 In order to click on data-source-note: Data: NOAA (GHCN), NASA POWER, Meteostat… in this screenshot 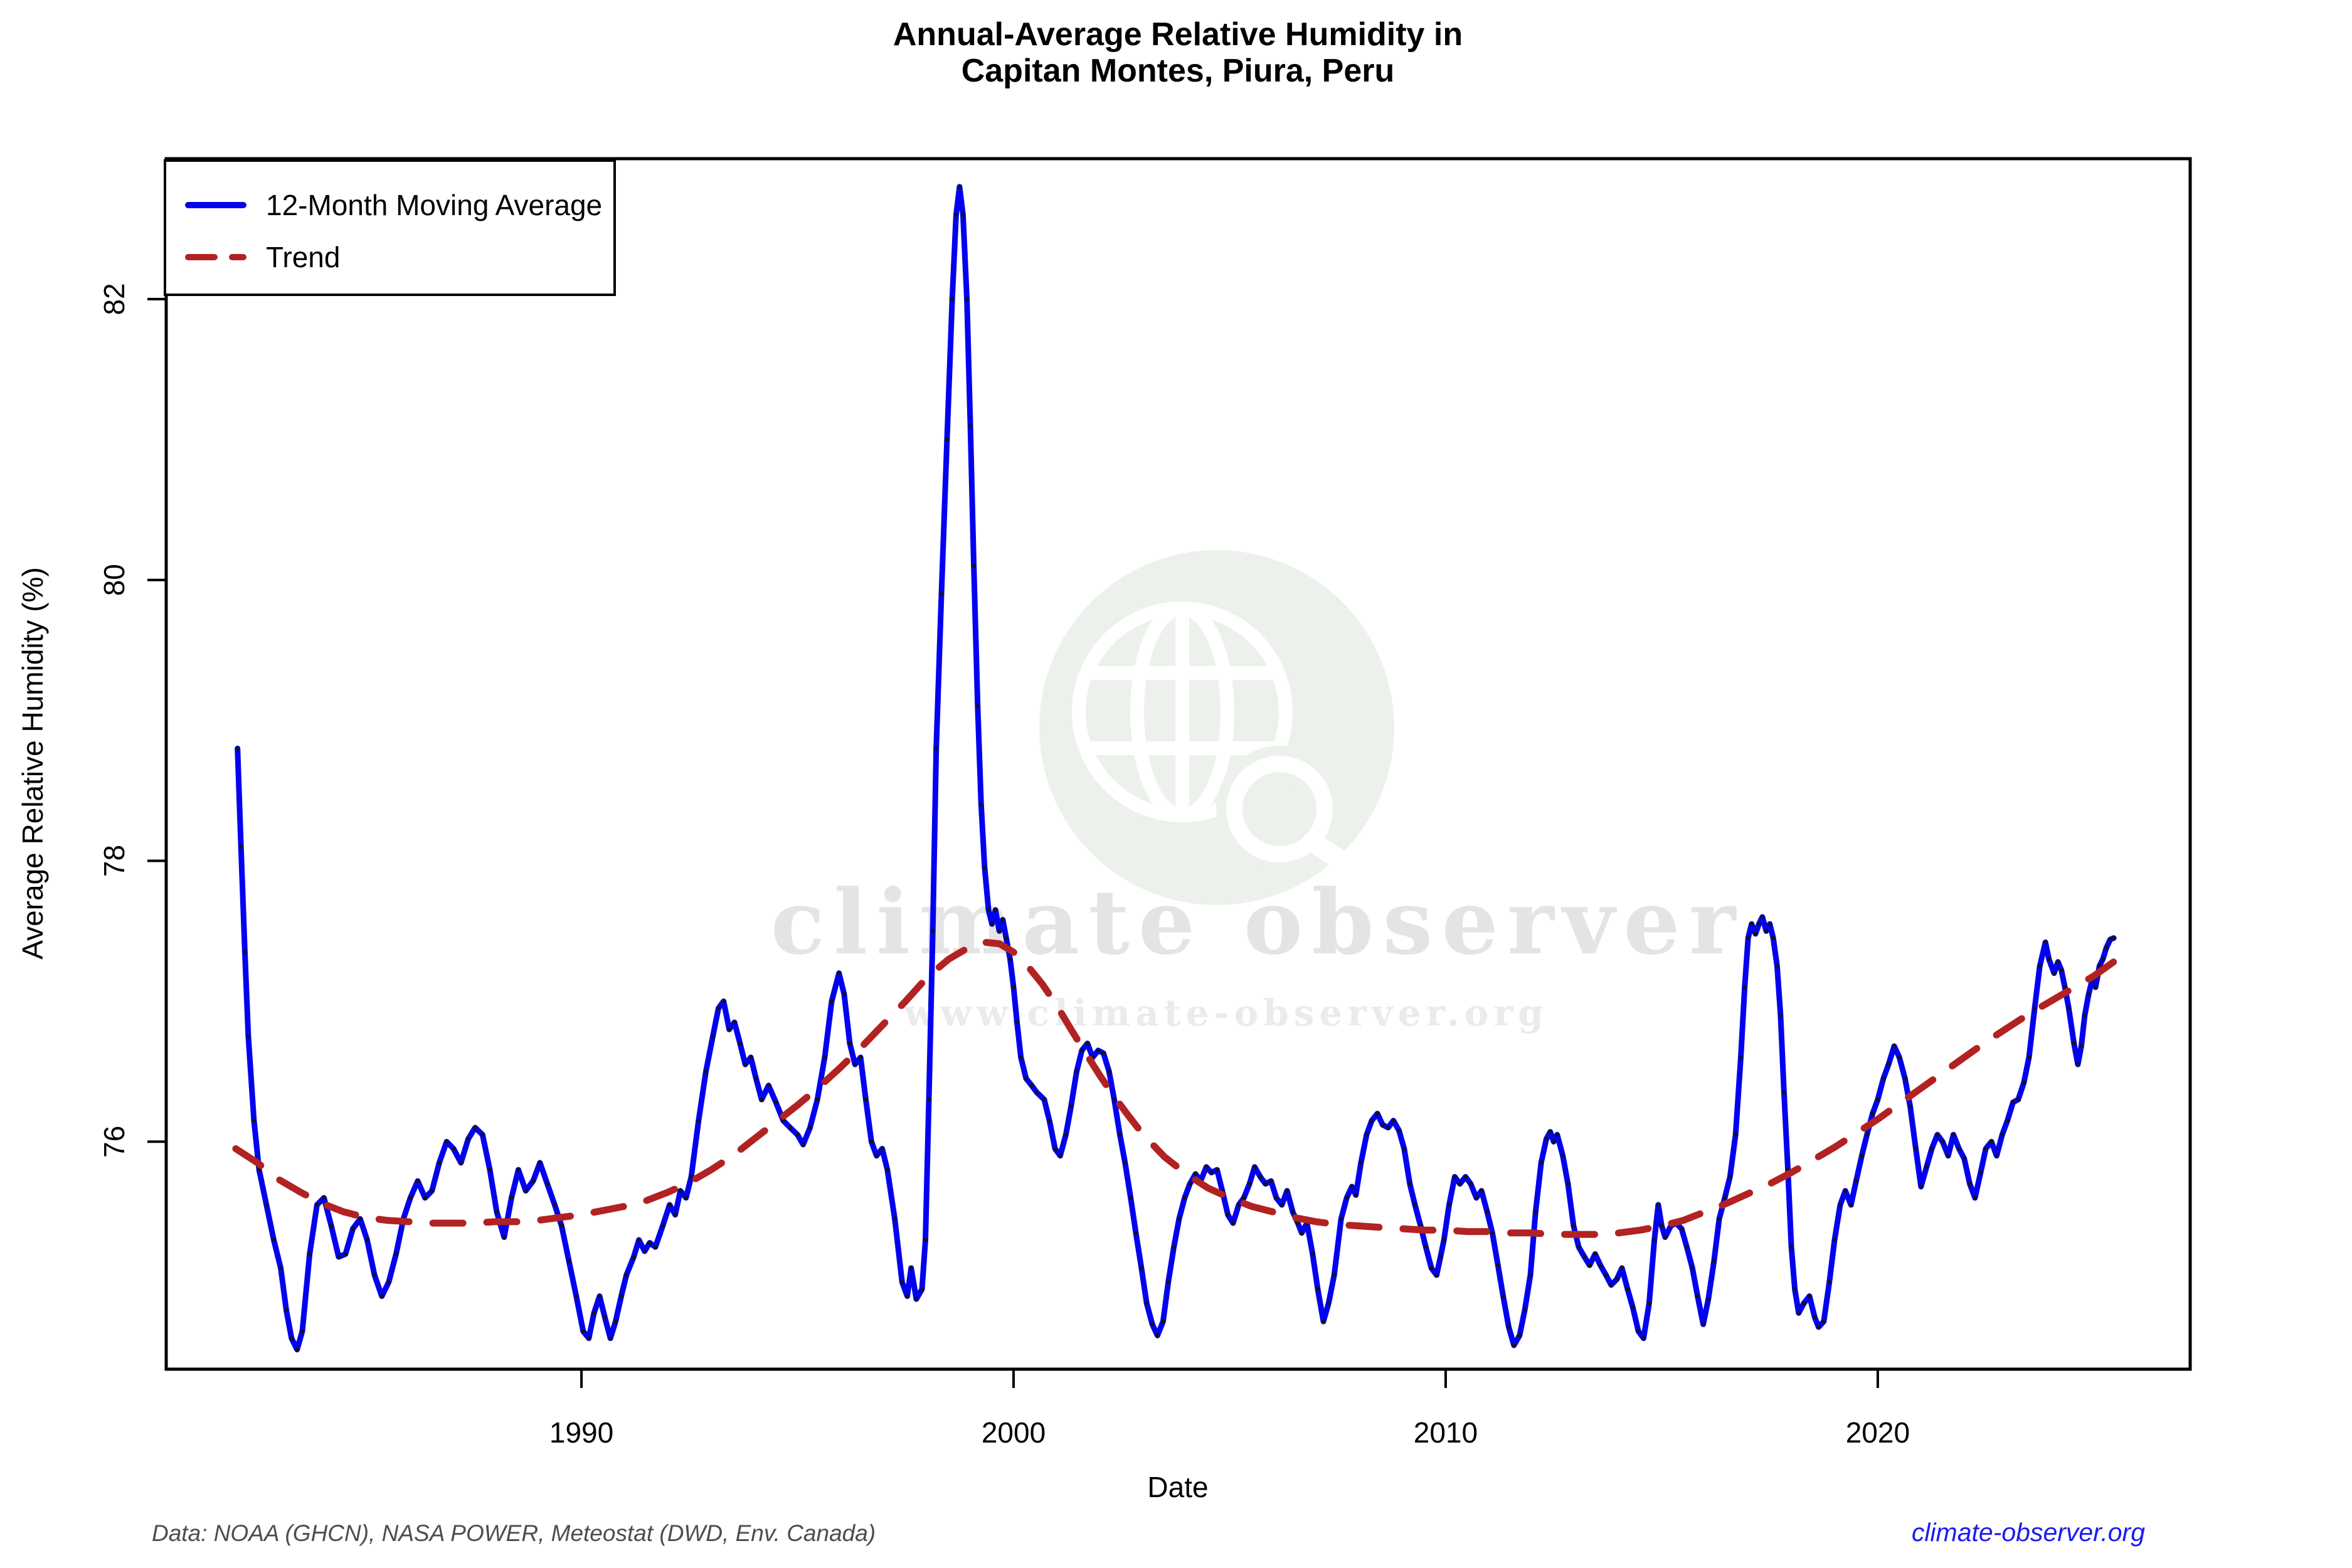, I will do `click(514, 1533)`.